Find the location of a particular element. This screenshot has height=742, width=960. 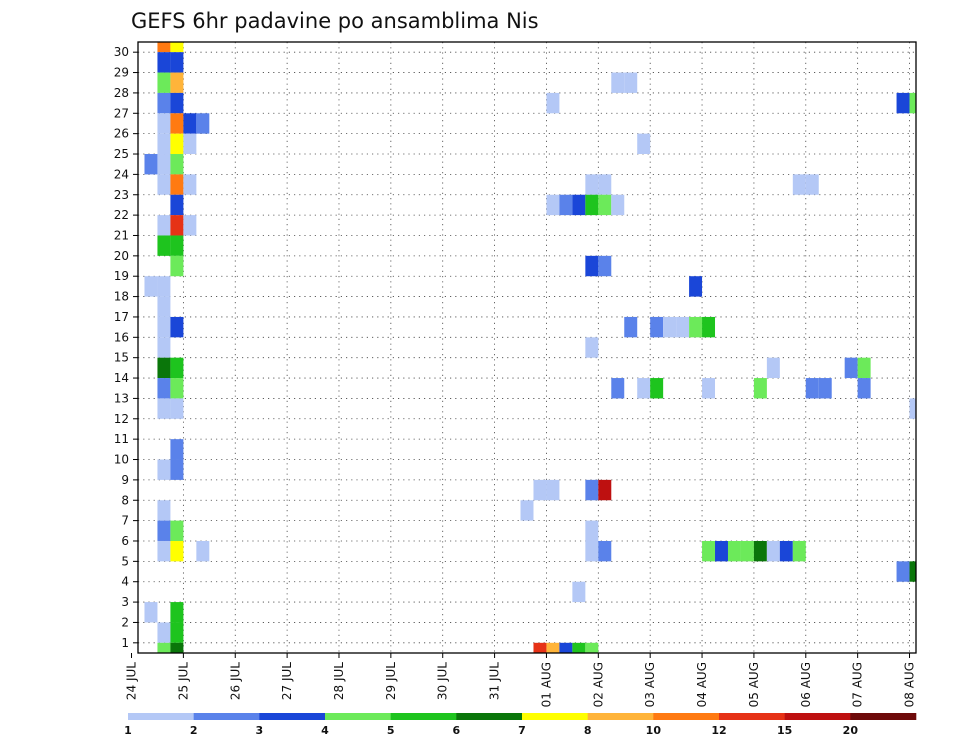

y-tick-label: 27 is located at coordinates (121, 113).